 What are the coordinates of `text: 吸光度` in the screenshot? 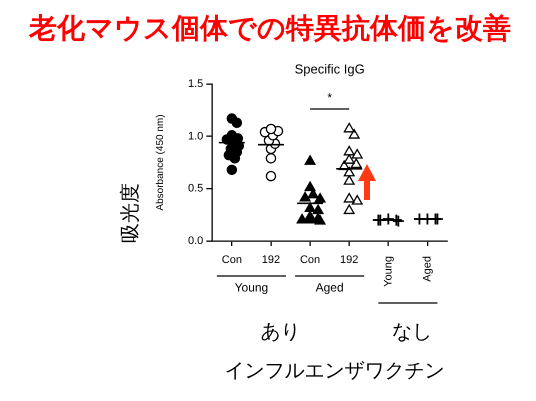 It's located at (129, 213).